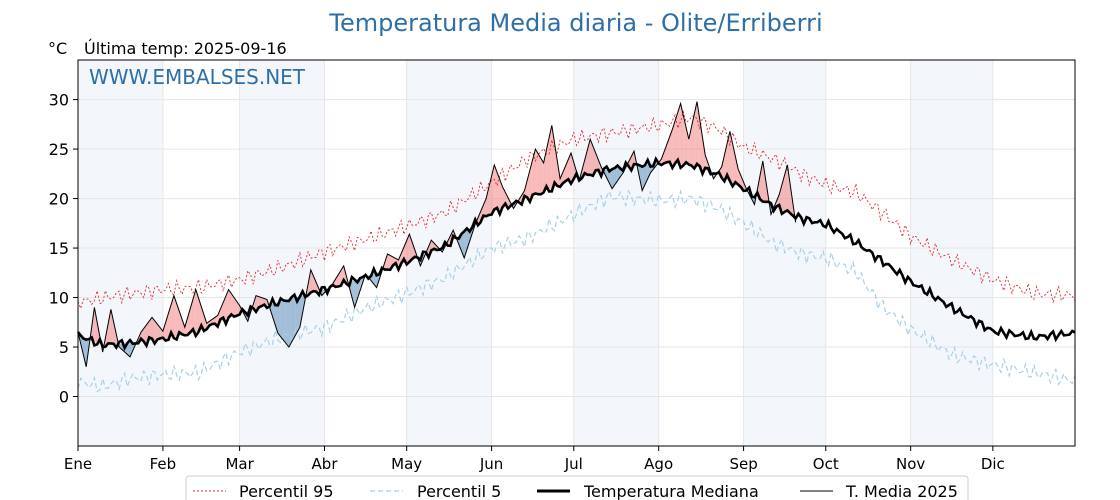  I want to click on x-tick-label: Oct, so click(826, 464).